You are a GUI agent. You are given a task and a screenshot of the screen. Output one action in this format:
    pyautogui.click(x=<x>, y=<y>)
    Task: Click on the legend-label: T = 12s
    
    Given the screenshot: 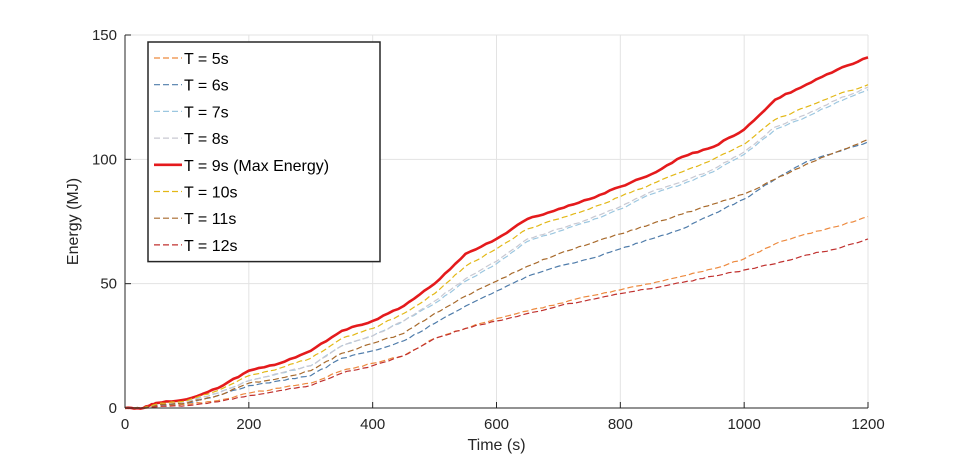 What is the action you would take?
    pyautogui.click(x=211, y=246)
    